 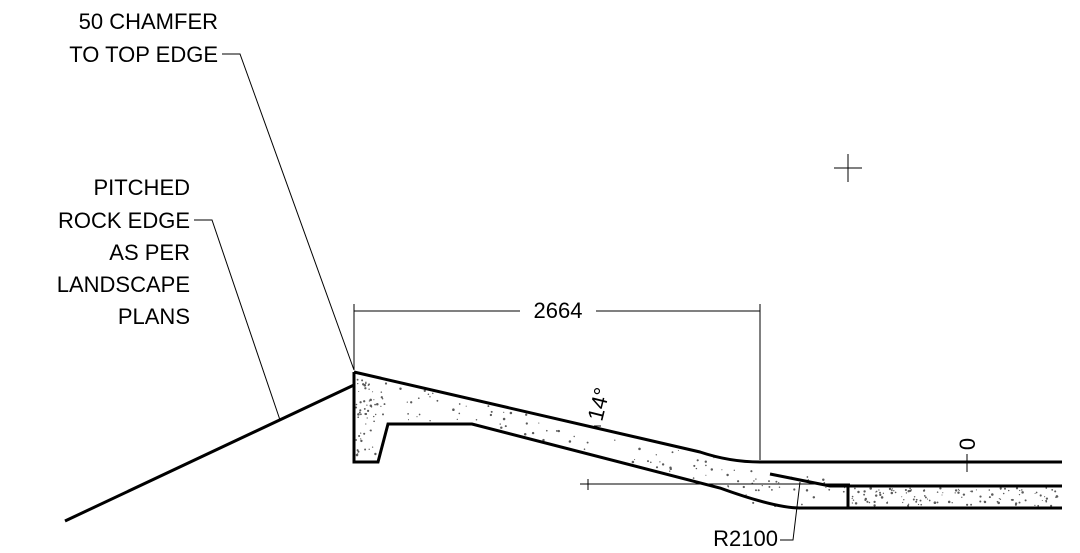 What do you see at coordinates (148, 21) in the screenshot?
I see `chamfer-note-line-1: 50 CHAMFER` at bounding box center [148, 21].